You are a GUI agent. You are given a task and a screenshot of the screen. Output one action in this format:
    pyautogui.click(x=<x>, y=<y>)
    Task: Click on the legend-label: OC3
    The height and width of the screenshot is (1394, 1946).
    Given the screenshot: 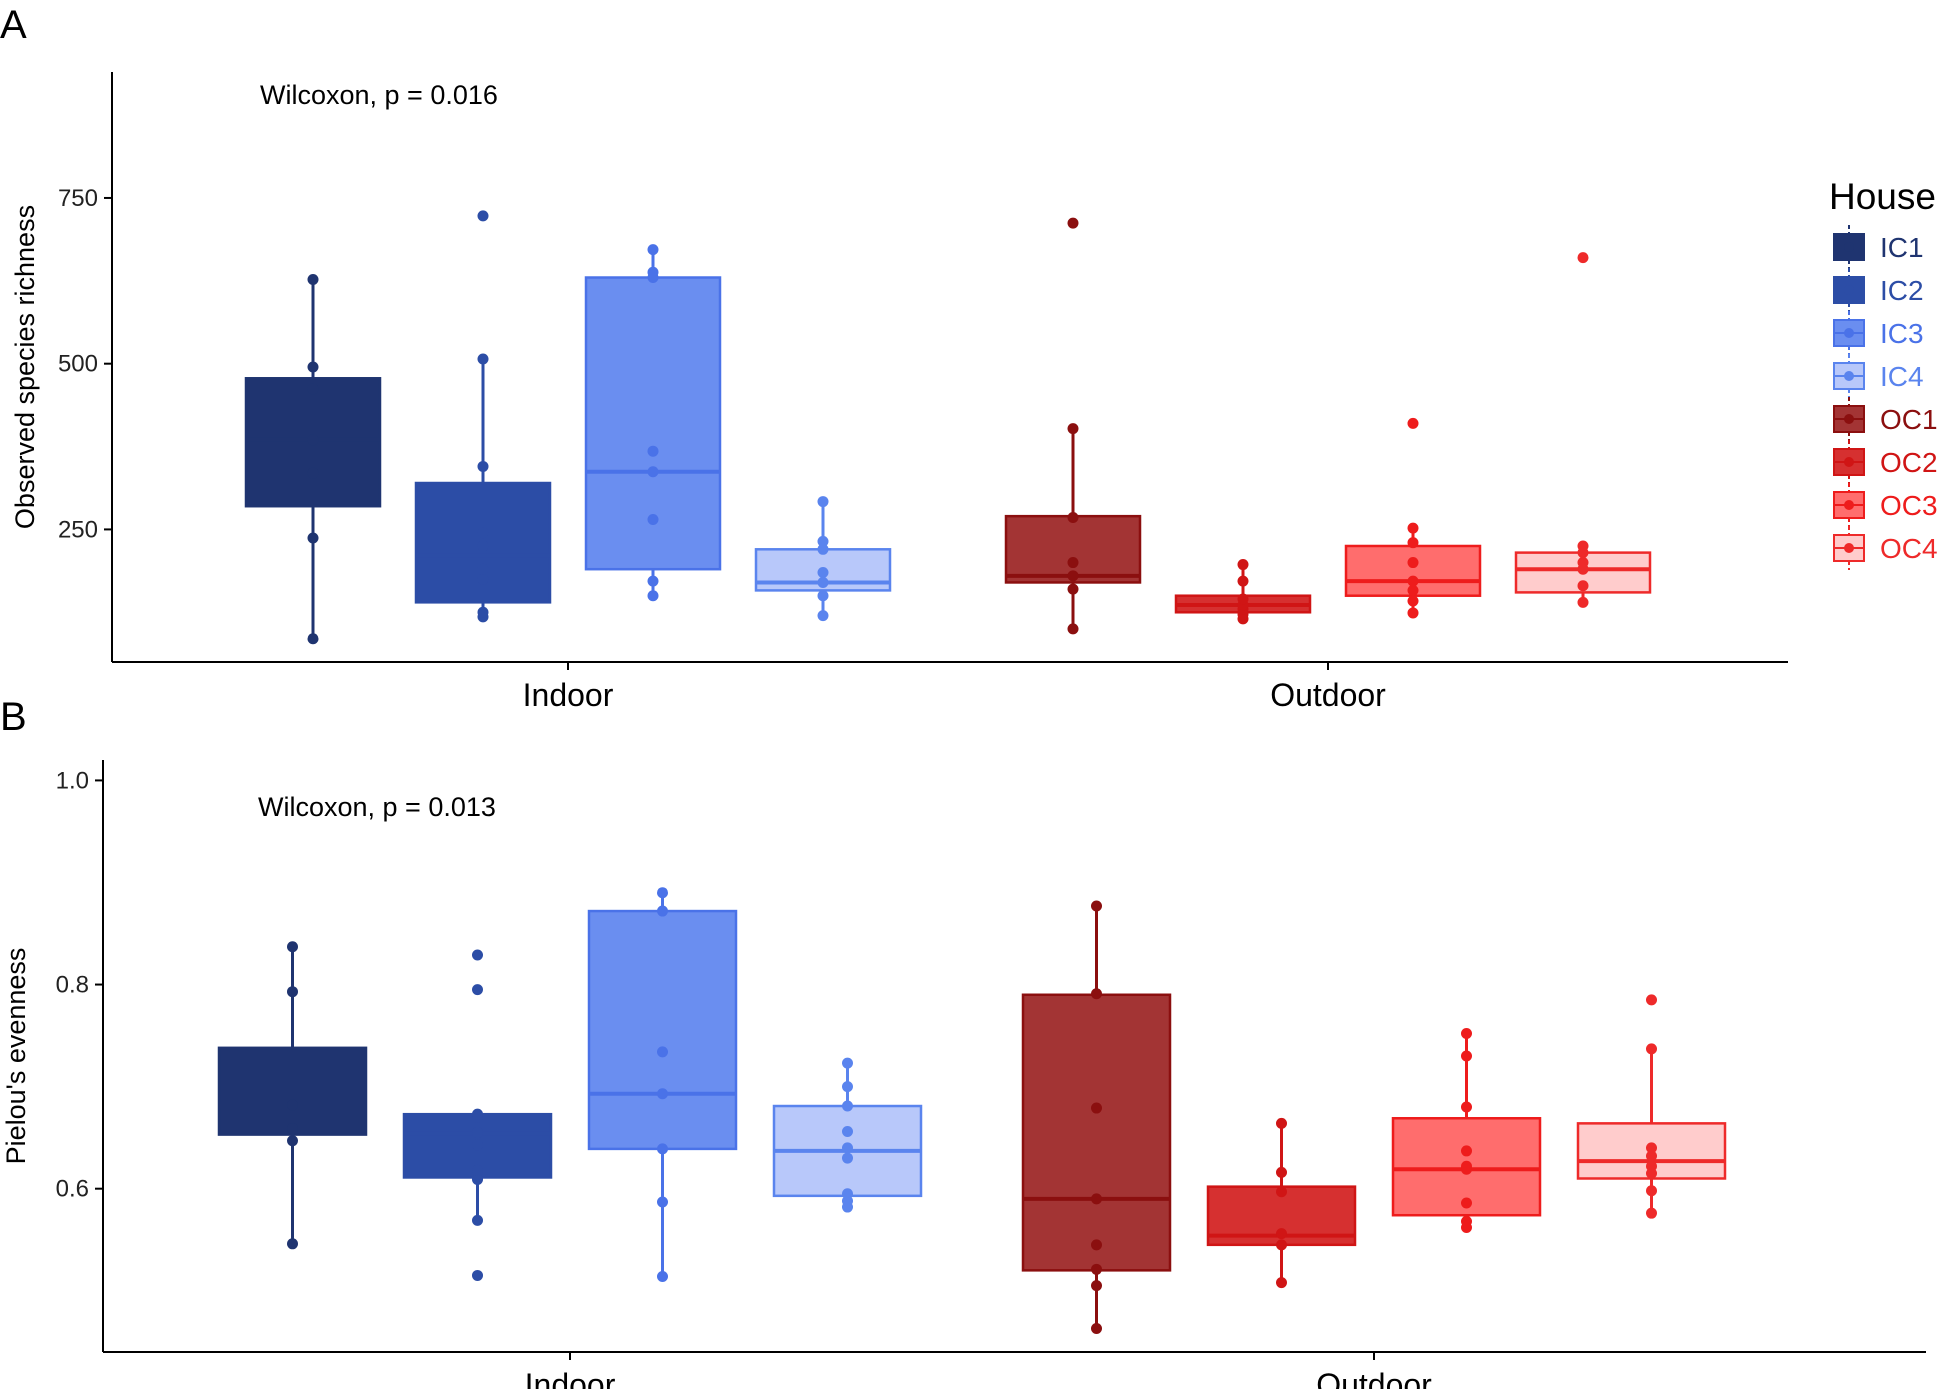 What is the action you would take?
    pyautogui.click(x=1909, y=505)
    